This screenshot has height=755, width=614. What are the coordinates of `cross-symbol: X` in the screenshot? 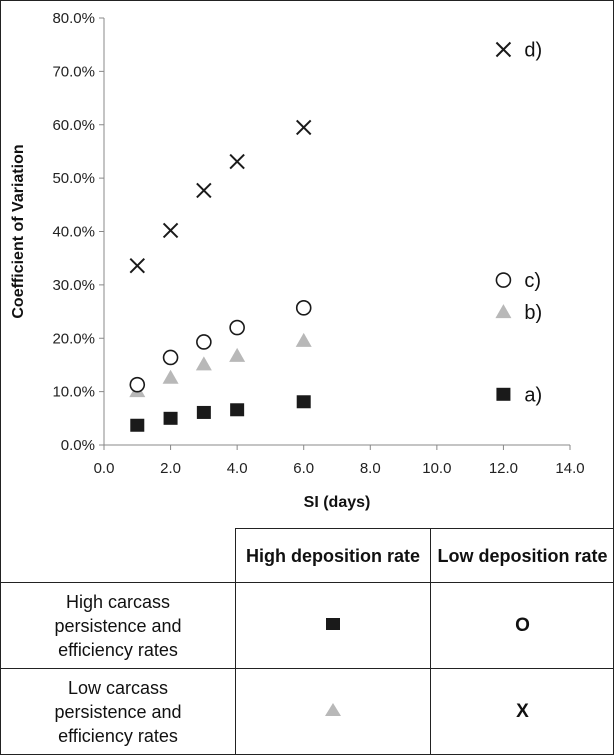 It's located at (522, 711).